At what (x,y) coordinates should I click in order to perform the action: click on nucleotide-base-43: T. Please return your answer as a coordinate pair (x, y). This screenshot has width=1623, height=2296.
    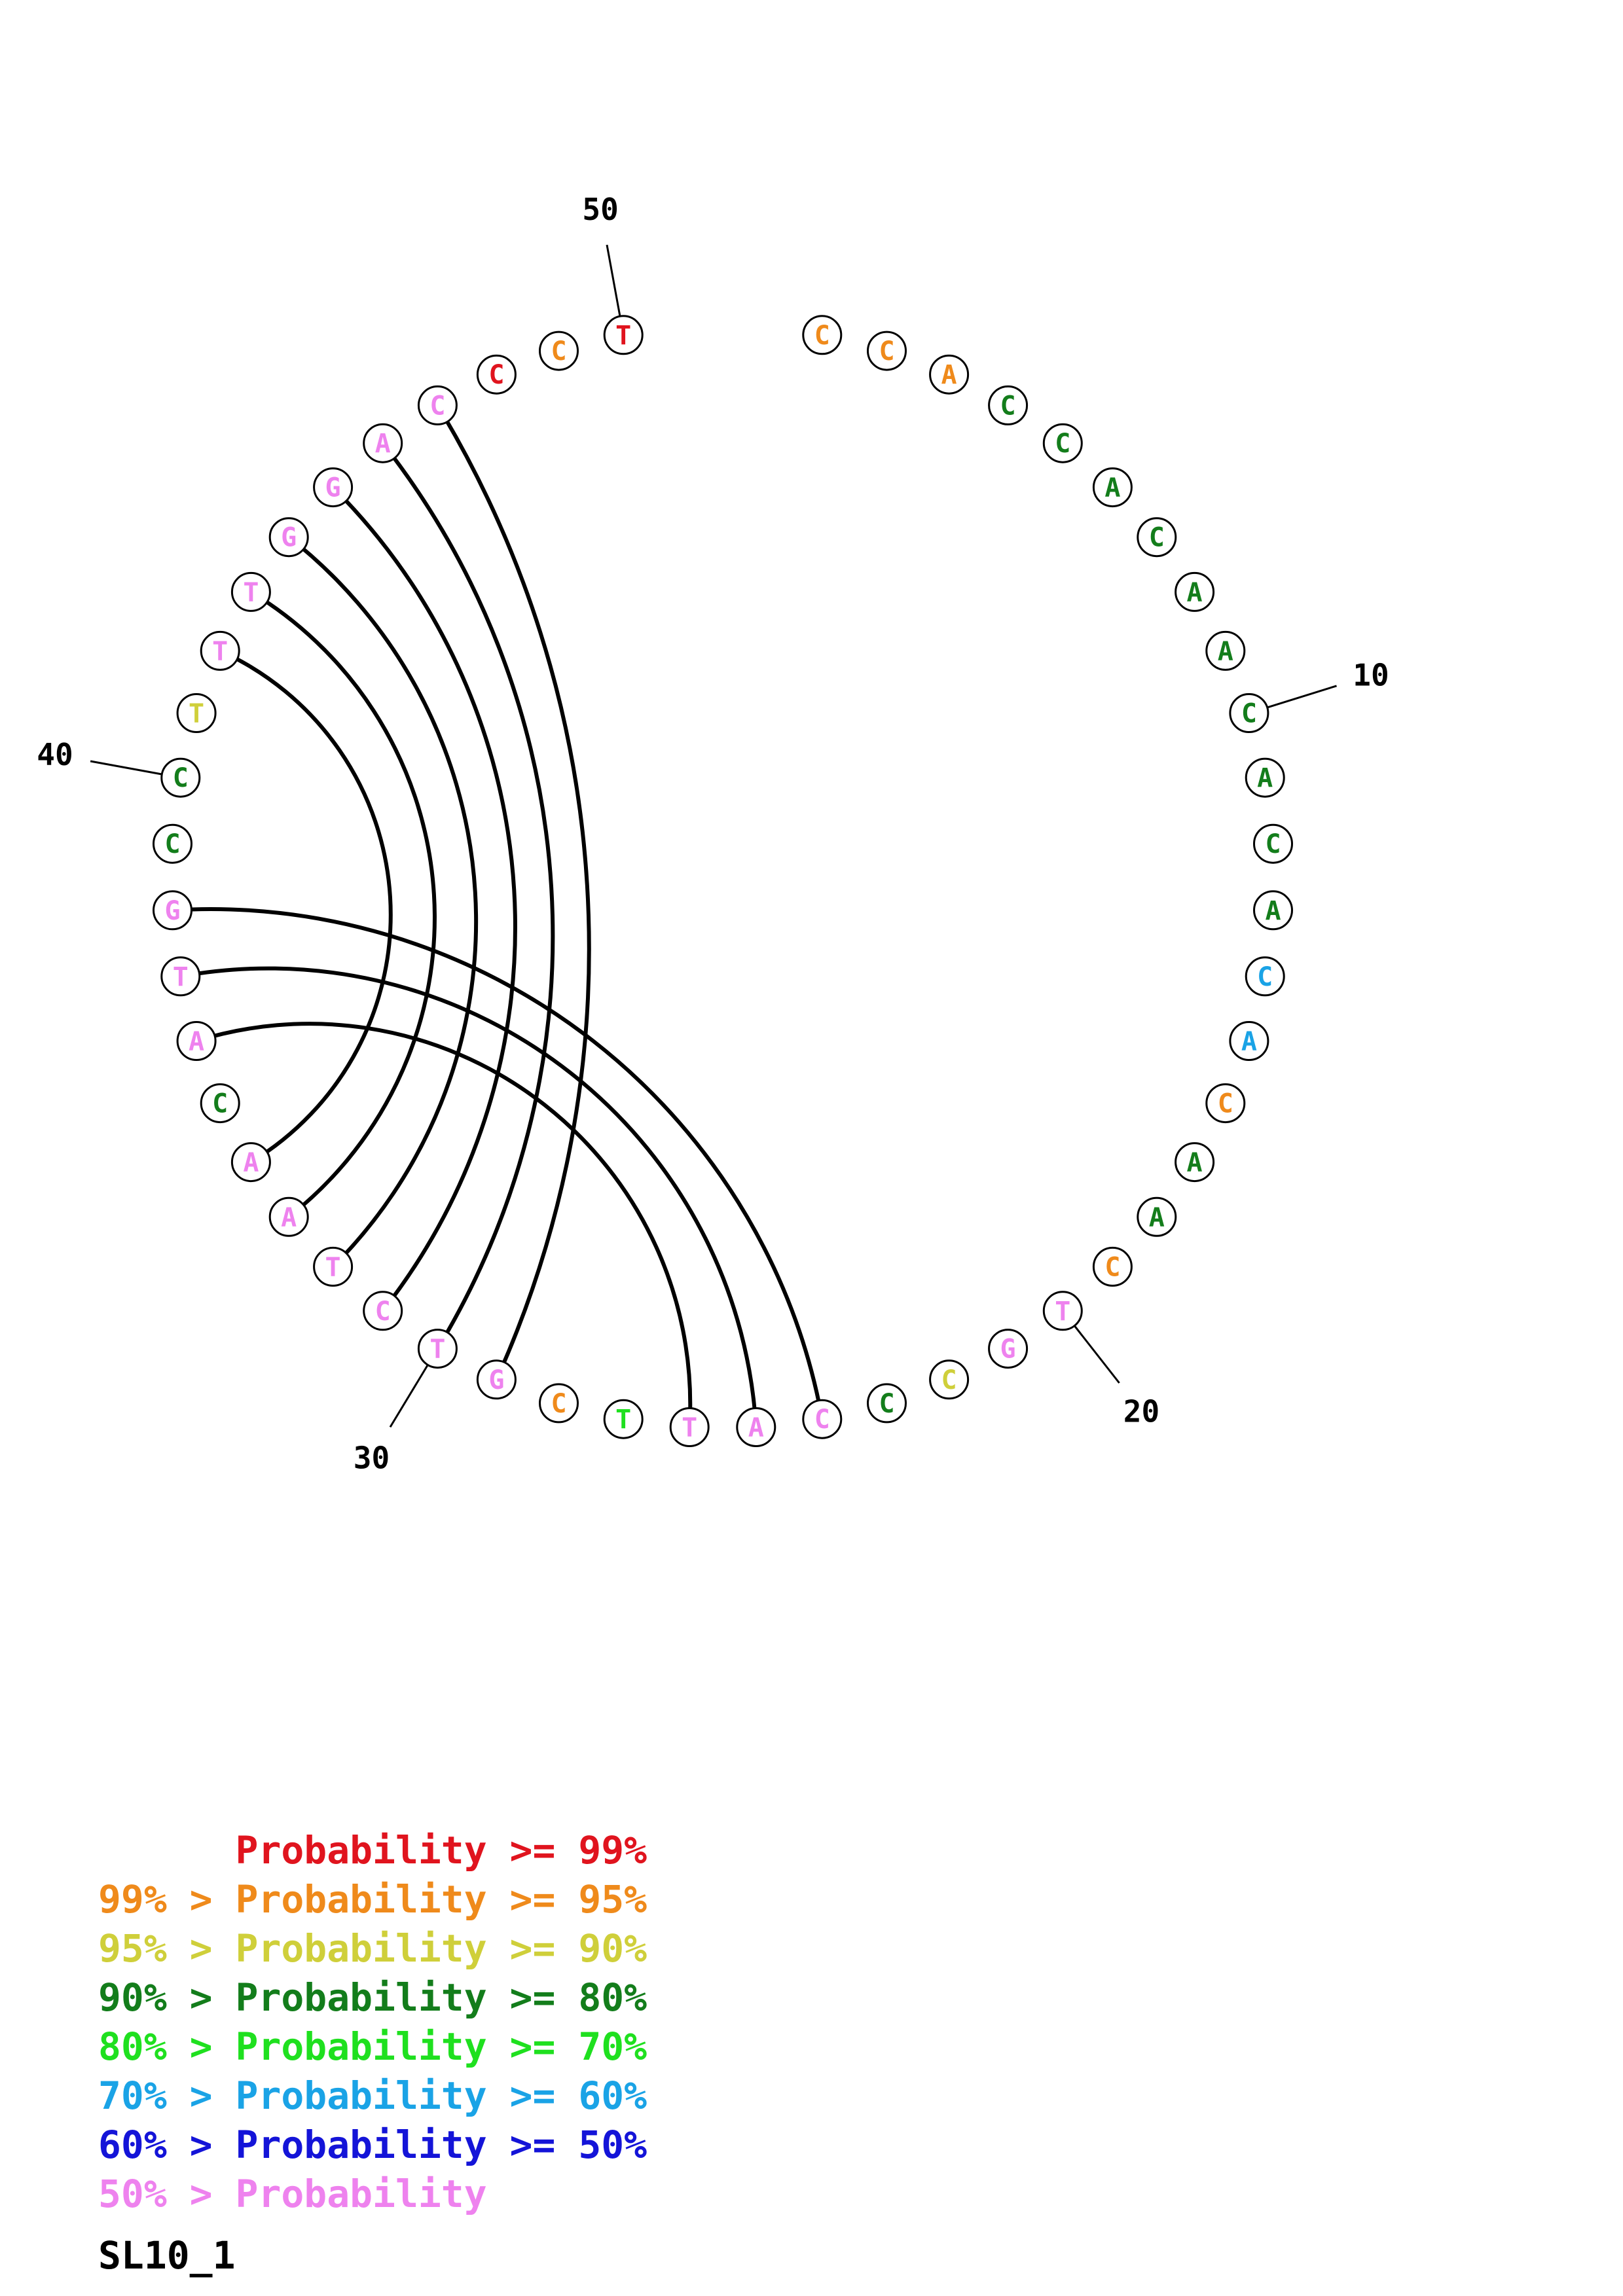
    Looking at the image, I should click on (251, 592).